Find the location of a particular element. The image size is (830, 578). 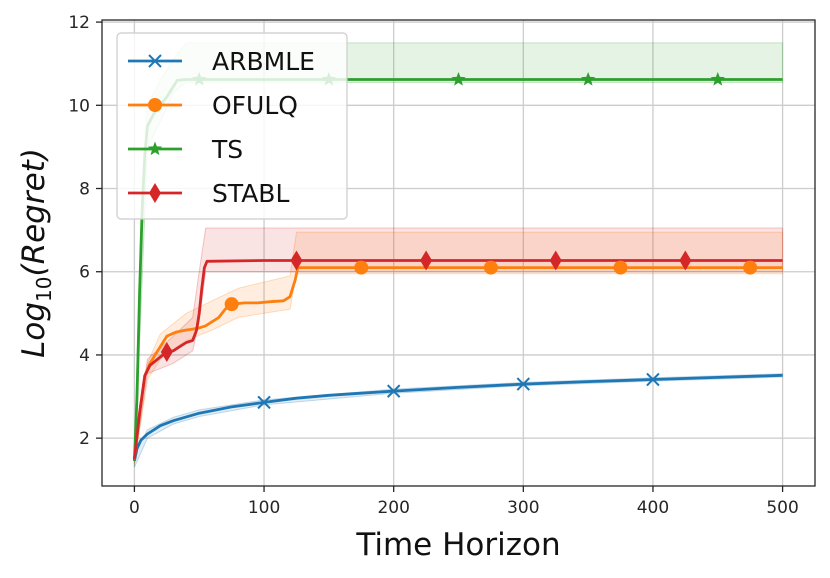

legend-item-stabl: STABL is located at coordinates (208, 193).